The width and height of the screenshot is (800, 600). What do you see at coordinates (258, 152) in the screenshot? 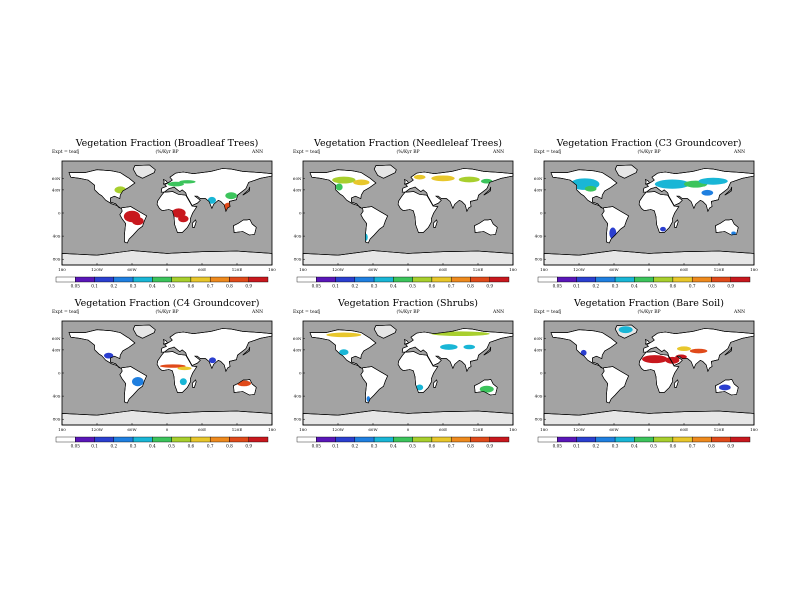
I see `season-label: ANN` at bounding box center [258, 152].